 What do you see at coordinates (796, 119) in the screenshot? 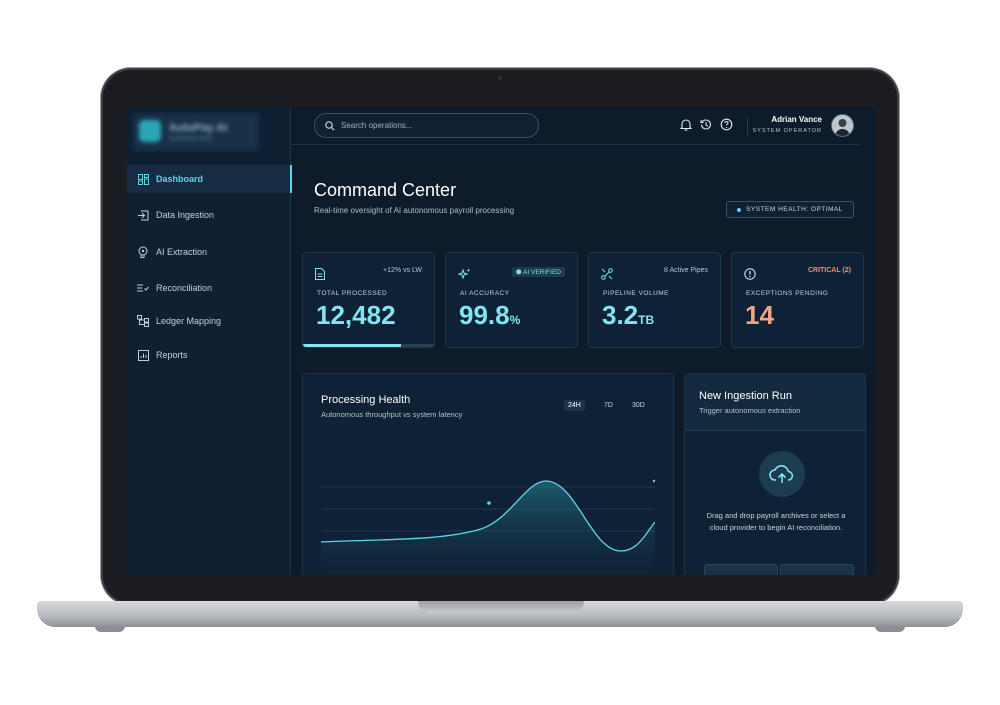
I see `user-name: Adrian Vance` at bounding box center [796, 119].